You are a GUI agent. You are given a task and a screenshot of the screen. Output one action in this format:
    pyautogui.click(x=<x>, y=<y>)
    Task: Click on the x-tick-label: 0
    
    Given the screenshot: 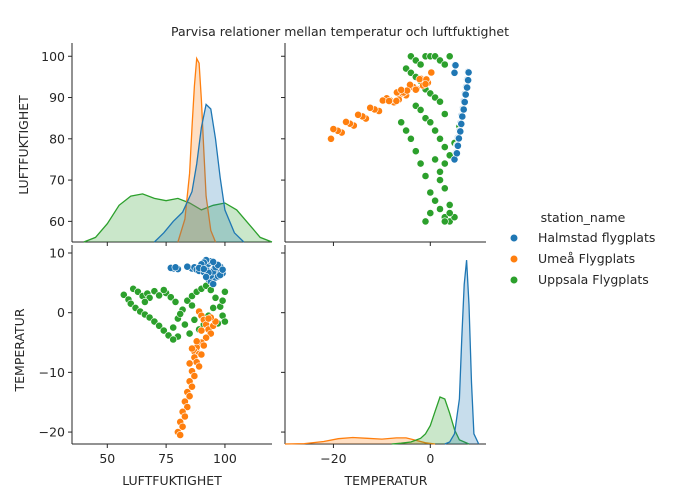 What is the action you would take?
    pyautogui.click(x=430, y=458)
    